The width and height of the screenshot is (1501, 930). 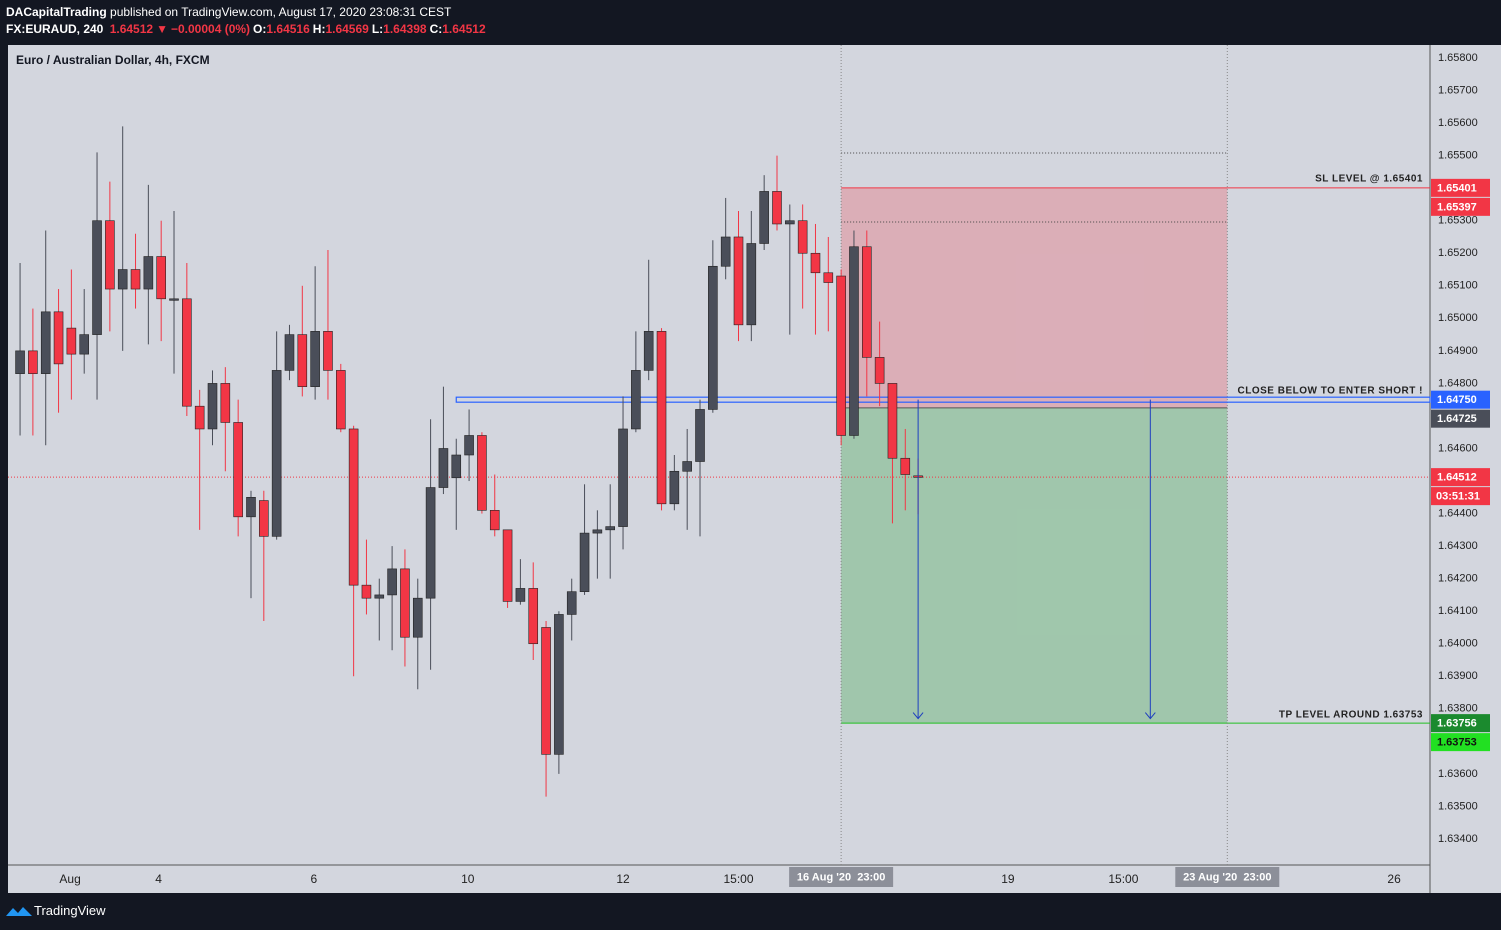 I want to click on y-tick-label: 1.65800, so click(x=1458, y=58).